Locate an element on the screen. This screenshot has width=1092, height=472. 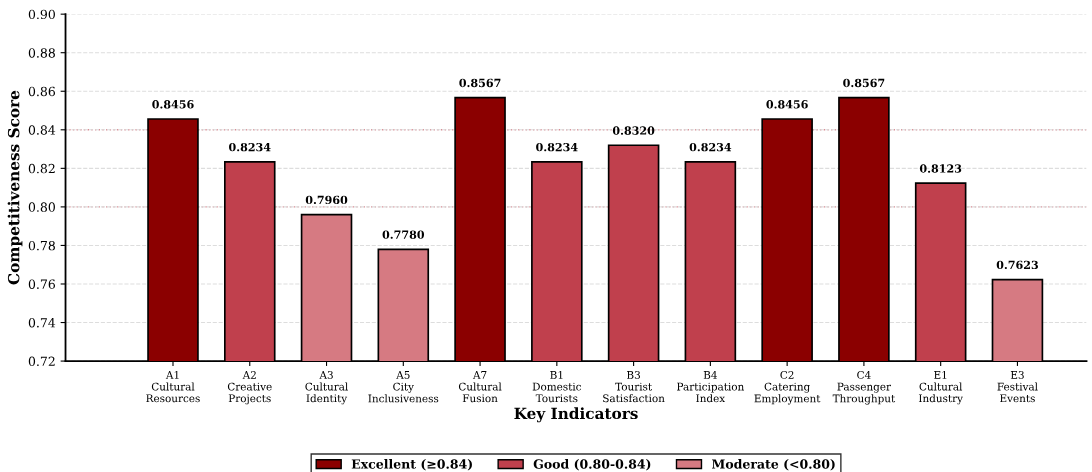
text: 0.74 is located at coordinates (42, 323).